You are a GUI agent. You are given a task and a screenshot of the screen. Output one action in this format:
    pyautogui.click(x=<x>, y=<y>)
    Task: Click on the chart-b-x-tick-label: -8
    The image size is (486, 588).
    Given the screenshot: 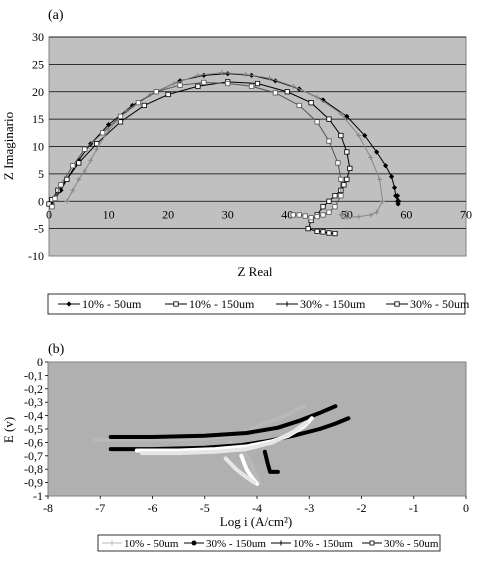 What is the action you would take?
    pyautogui.click(x=48, y=508)
    